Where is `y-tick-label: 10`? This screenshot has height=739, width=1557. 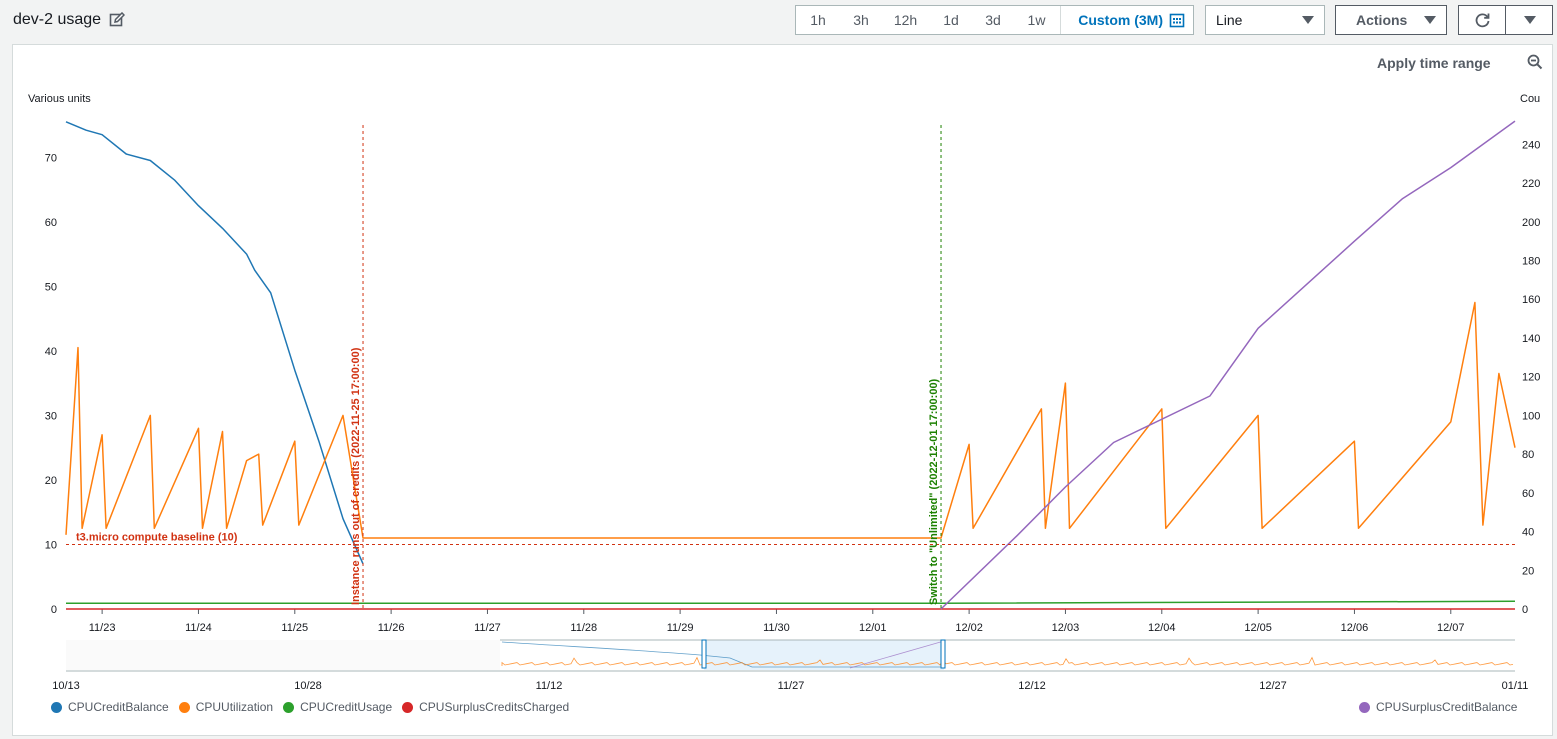
y-tick-label: 10 is located at coordinates (51, 545).